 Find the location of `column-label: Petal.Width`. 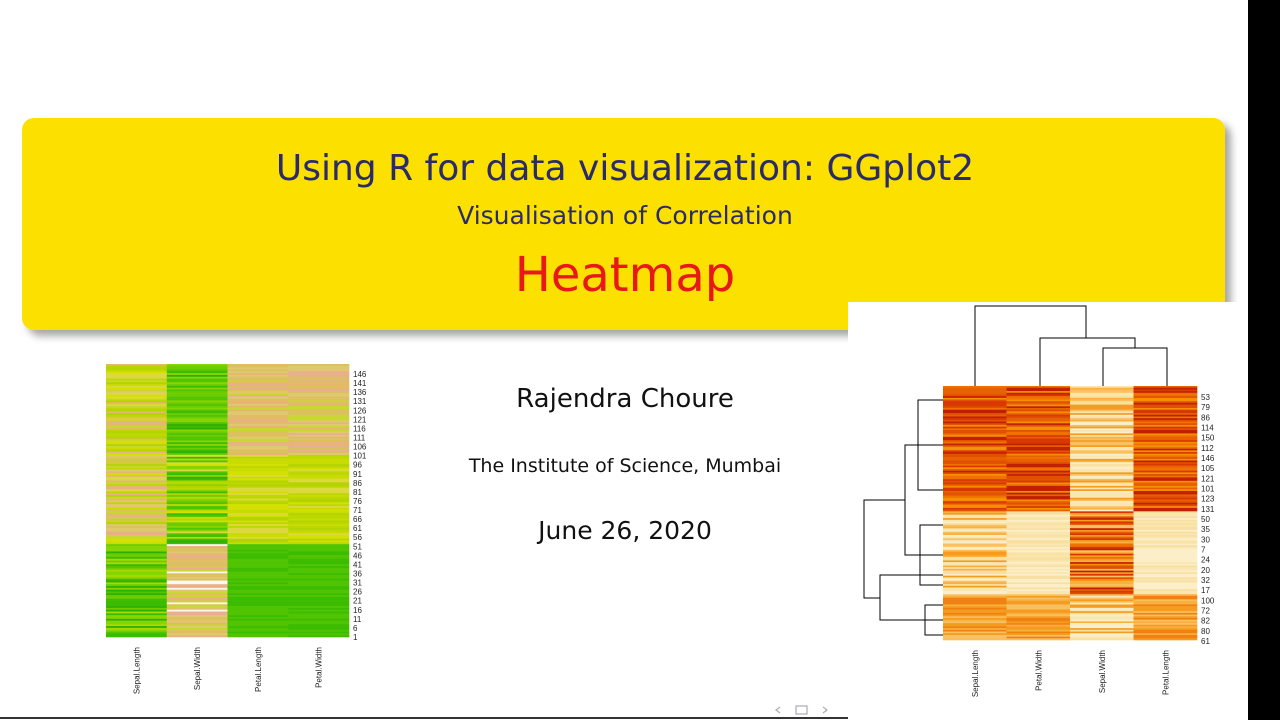

column-label: Petal.Width is located at coordinates (319, 667).